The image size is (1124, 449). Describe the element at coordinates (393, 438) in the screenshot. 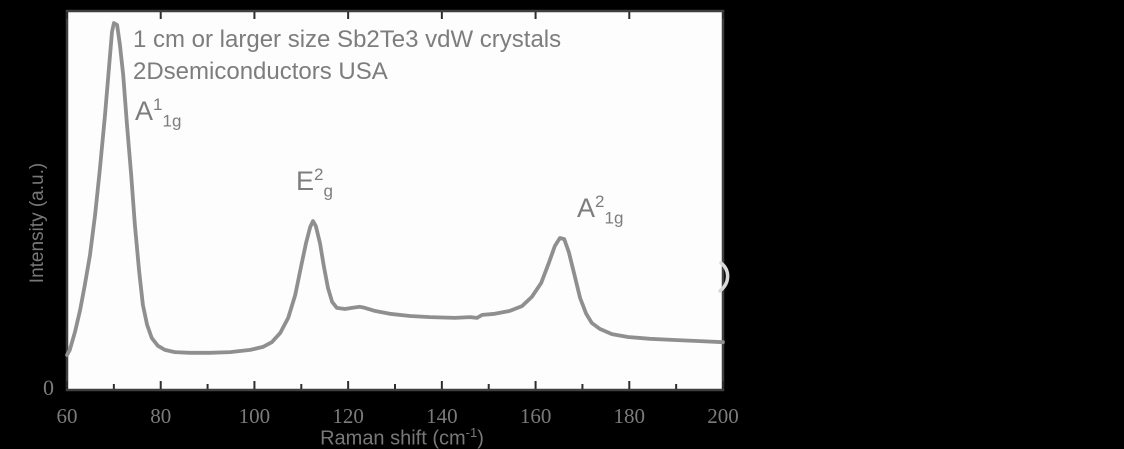

I see `x-axis-title-text: Raman shift (cm` at that location.